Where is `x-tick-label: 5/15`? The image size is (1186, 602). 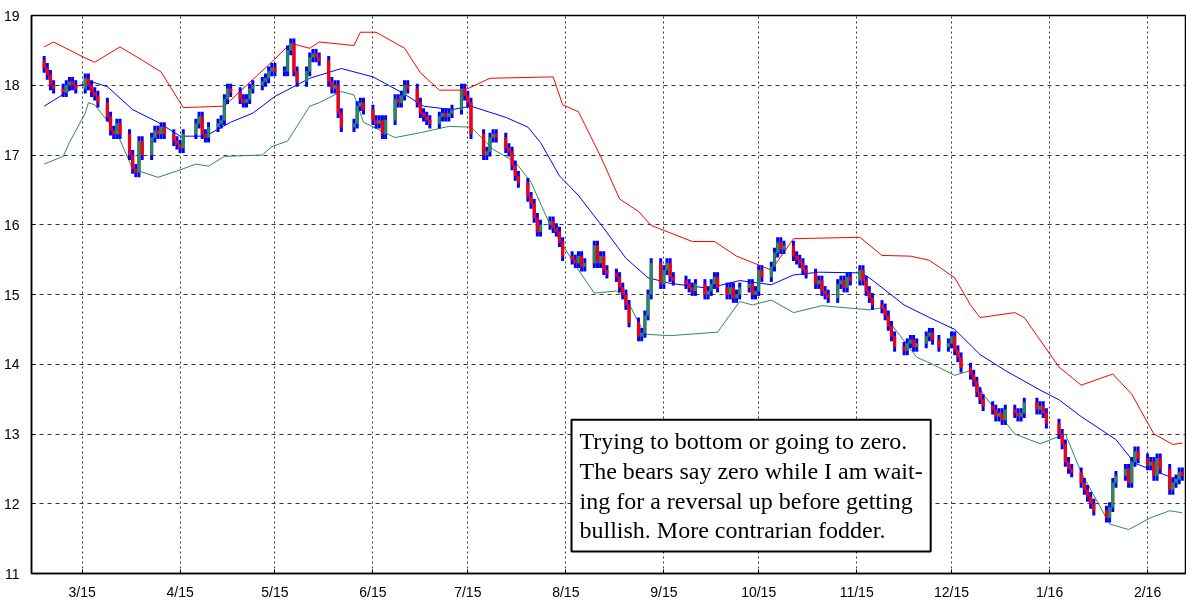
x-tick-label: 5/15 is located at coordinates (275, 591).